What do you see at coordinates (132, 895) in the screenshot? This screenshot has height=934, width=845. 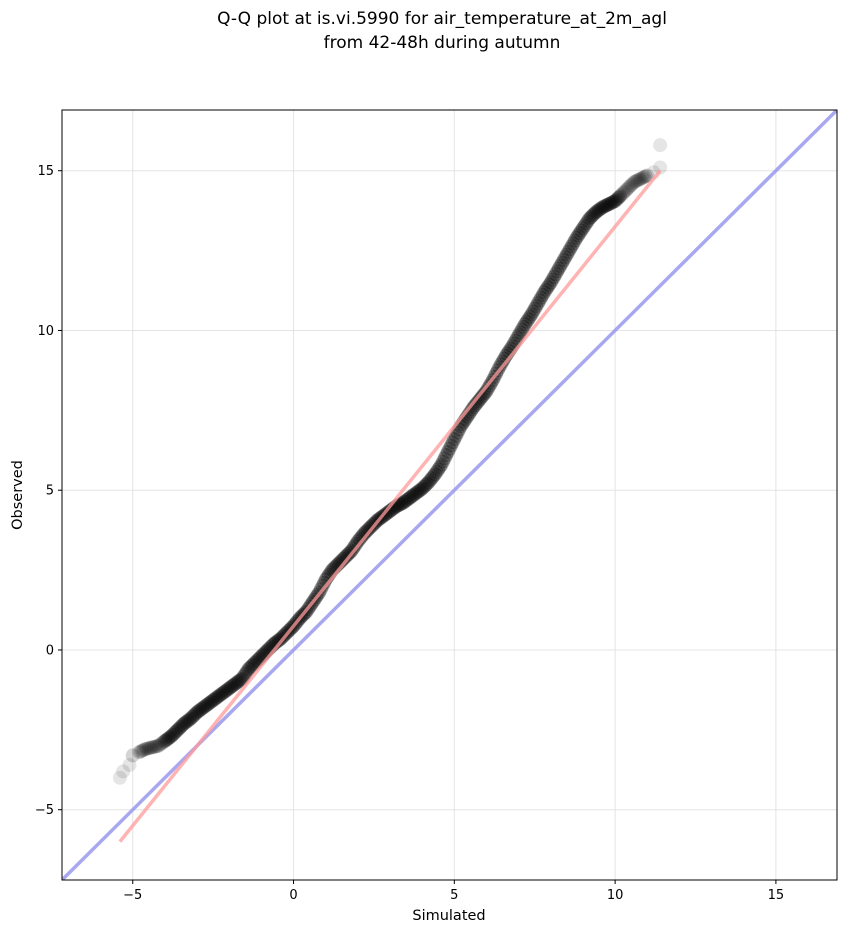 I see `x-tick-label: −5` at bounding box center [132, 895].